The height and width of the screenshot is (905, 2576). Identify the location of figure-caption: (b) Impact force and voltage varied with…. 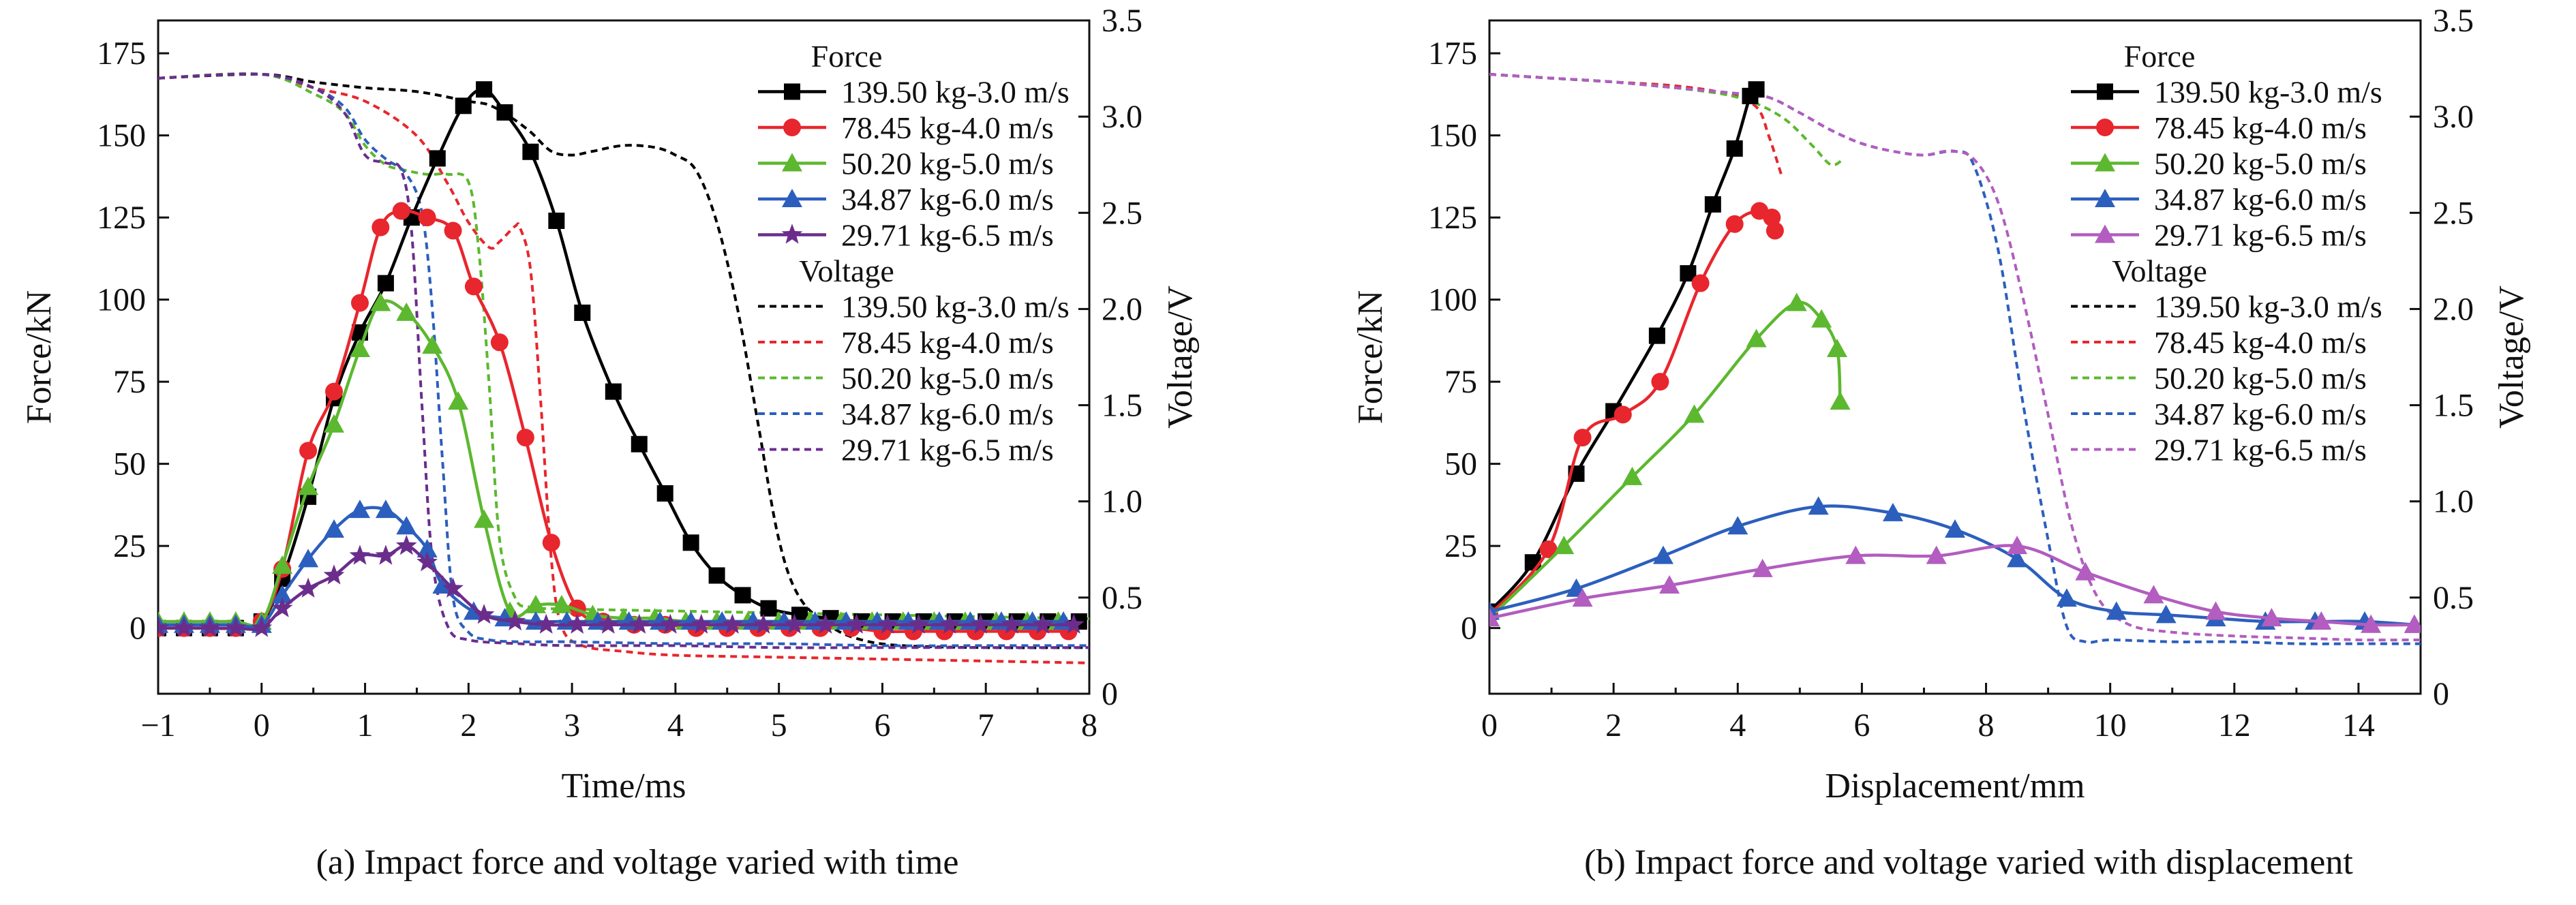
(1969, 862).